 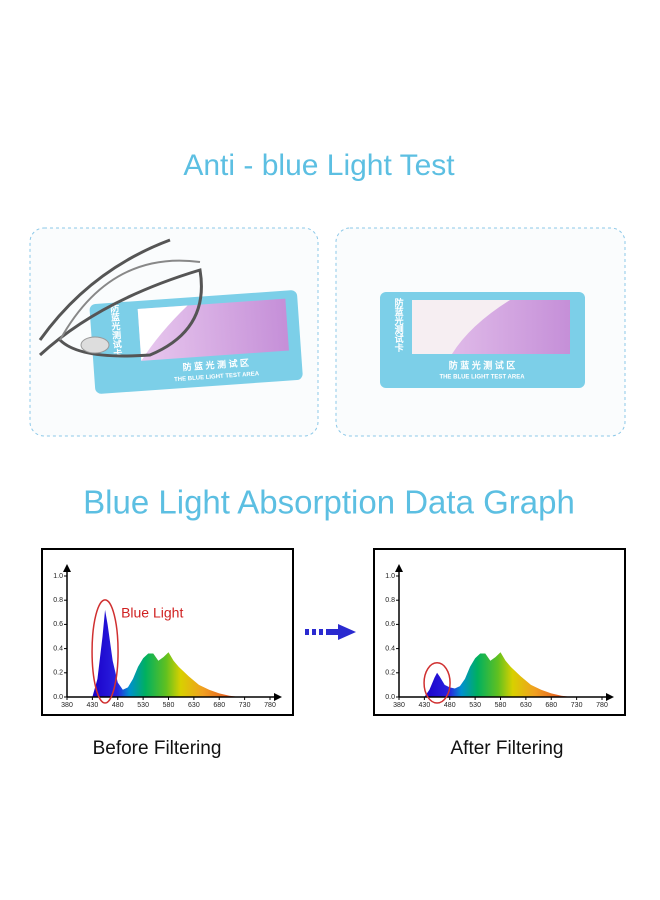 What do you see at coordinates (319, 165) in the screenshot?
I see `title: Anti - blue Light Test` at bounding box center [319, 165].